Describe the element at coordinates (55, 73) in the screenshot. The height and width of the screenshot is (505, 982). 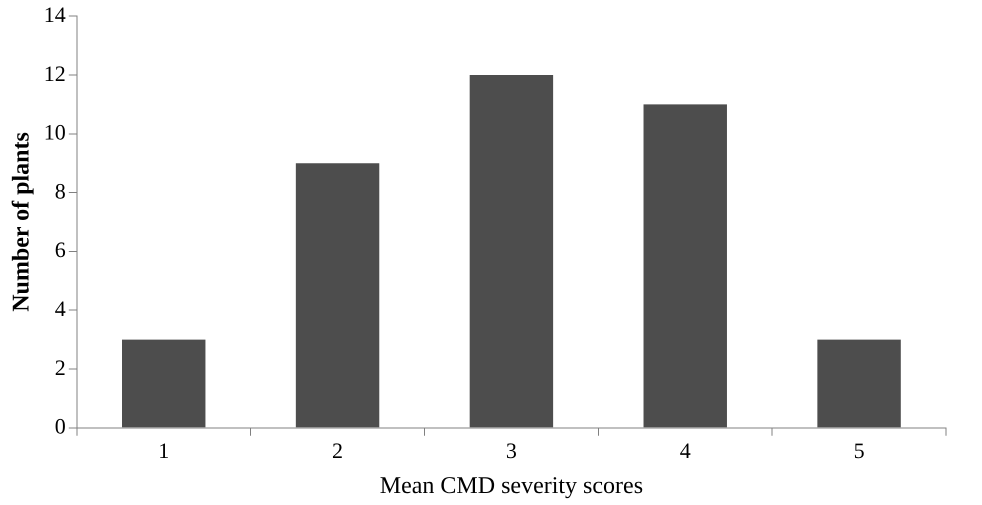
I see `y-tick-label: 12` at that location.